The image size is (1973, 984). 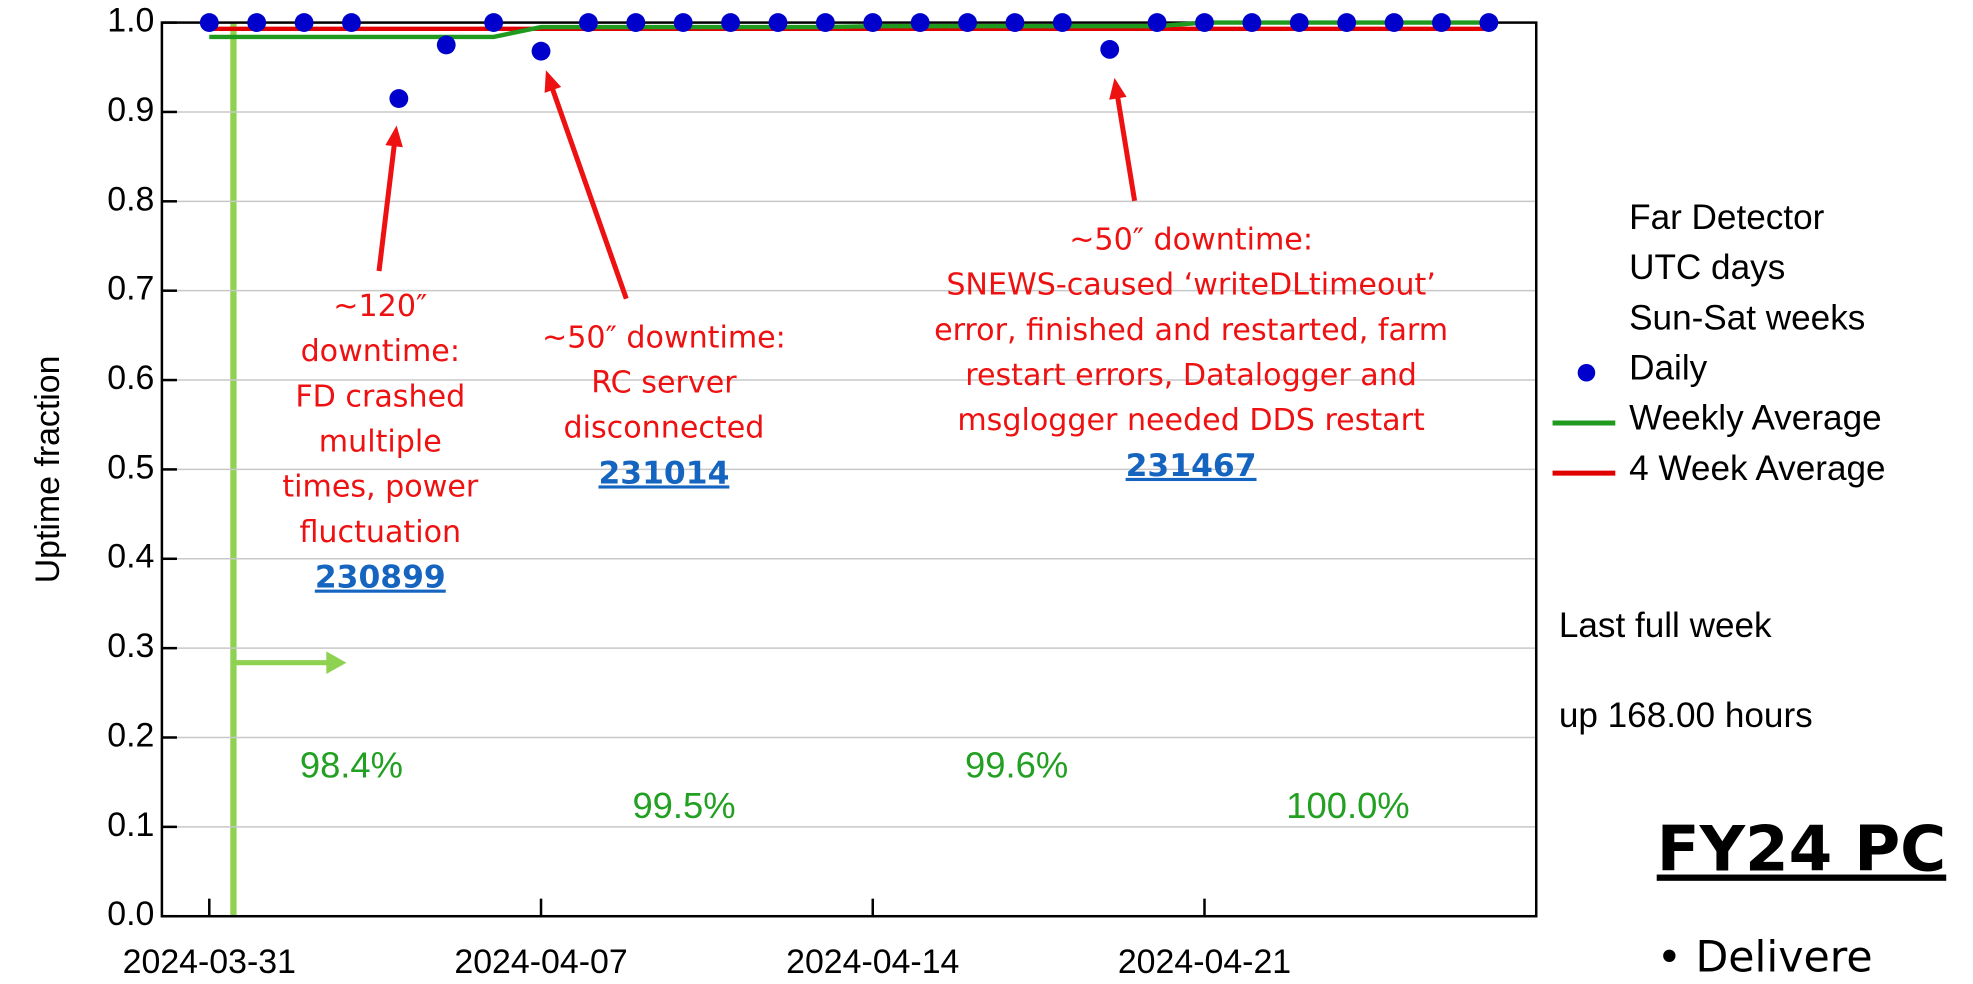 I want to click on annotation-text: restart errors, Datalogger and, so click(x=1191, y=375).